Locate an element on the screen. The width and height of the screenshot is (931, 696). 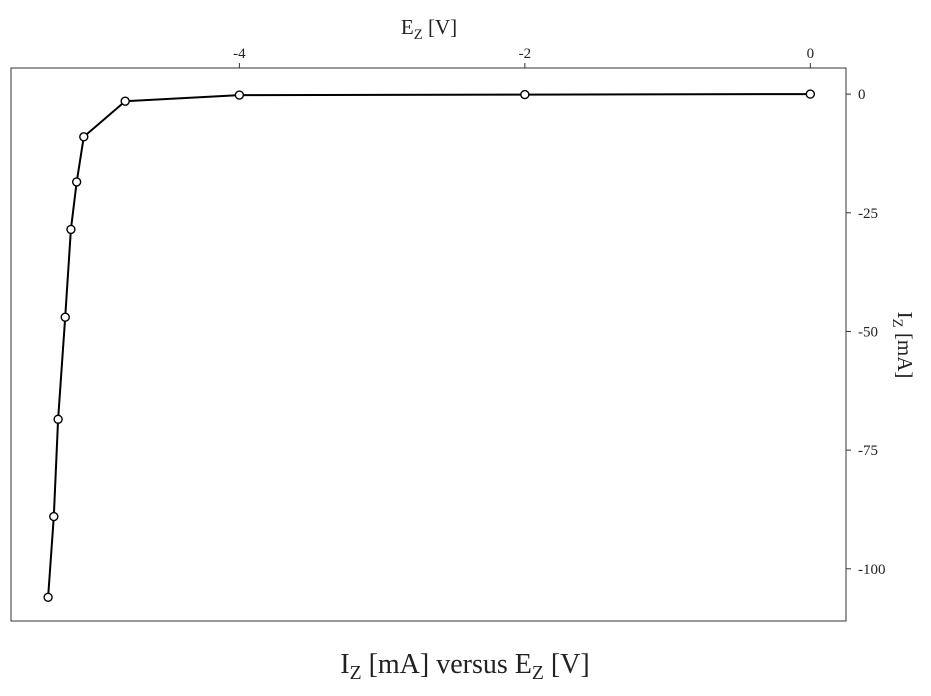
x-axis-ticks: -4 -2 0 is located at coordinates (523, 57).